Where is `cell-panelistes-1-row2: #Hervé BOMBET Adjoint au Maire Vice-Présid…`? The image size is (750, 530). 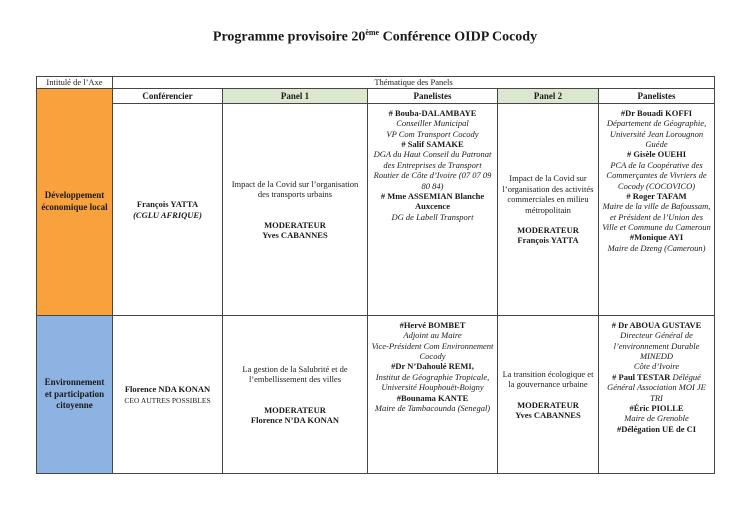
cell-panelistes-1-row2: #Hervé BOMBET Adjoint au Maire Vice-Présid… is located at coordinates (432, 394).